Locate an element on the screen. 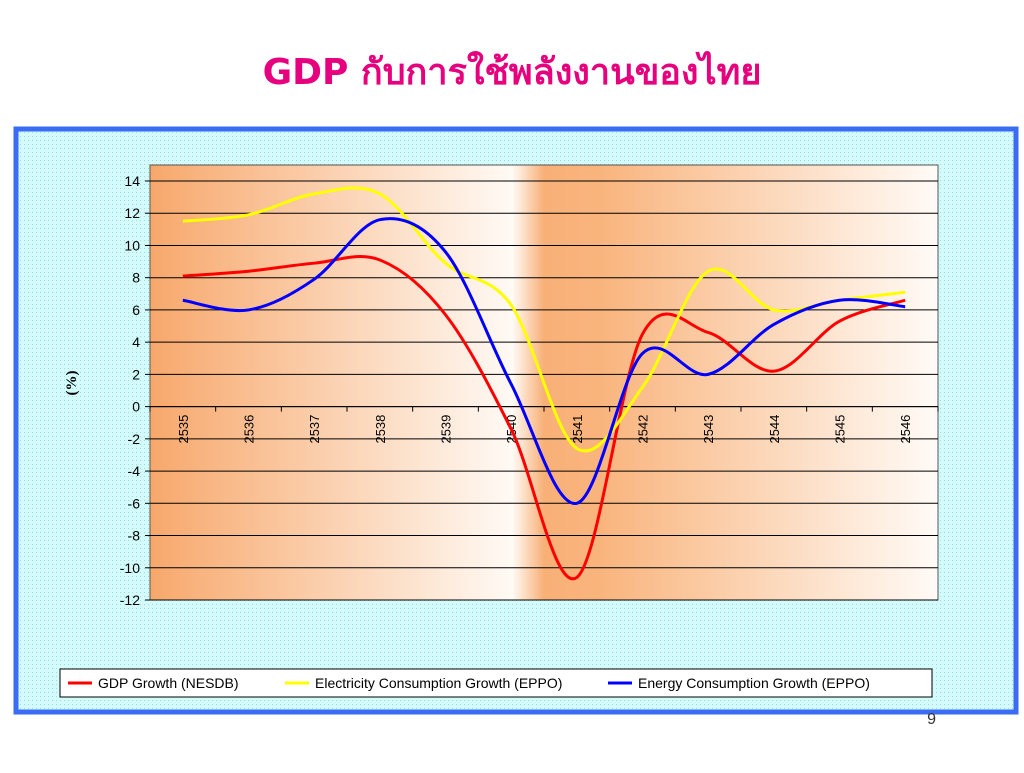  x-tick-label: 2536 is located at coordinates (249, 429).